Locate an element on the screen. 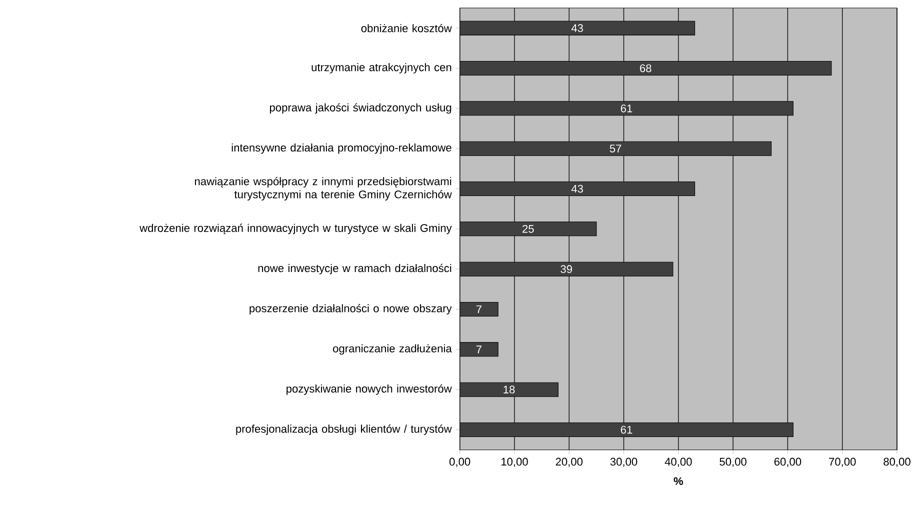  y-tick-label: intensywne działania promocyjno-reklamowe is located at coordinates (342, 149).